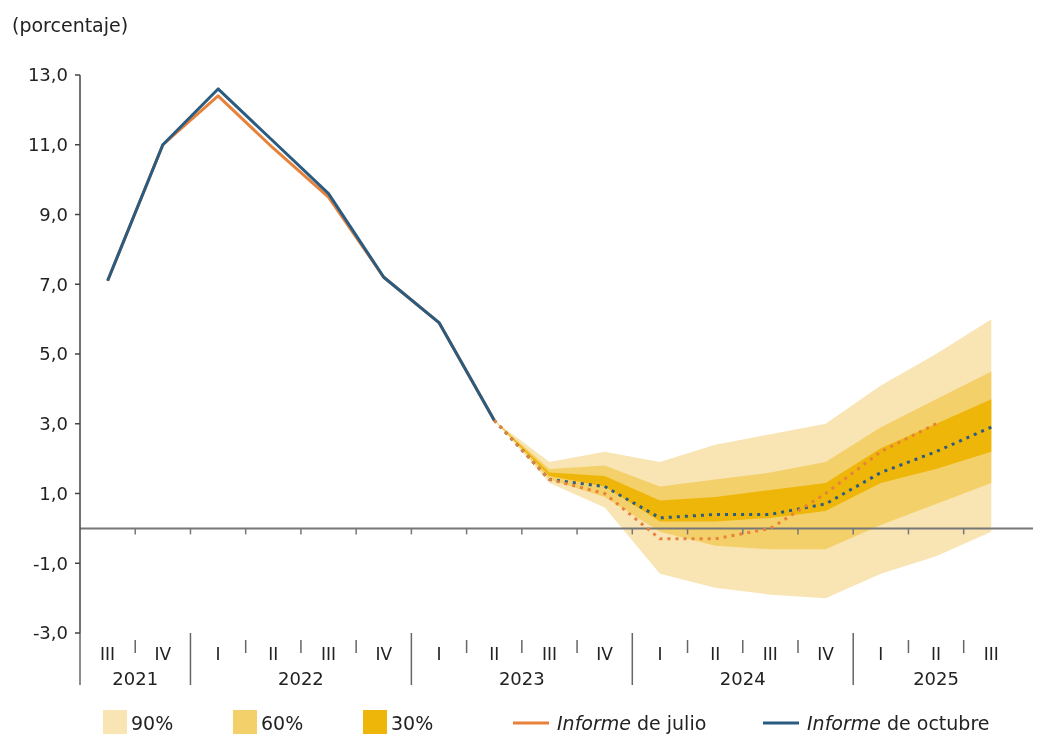 The image size is (1041, 737). What do you see at coordinates (742, 678) in the screenshot?
I see `text: 2024` at bounding box center [742, 678].